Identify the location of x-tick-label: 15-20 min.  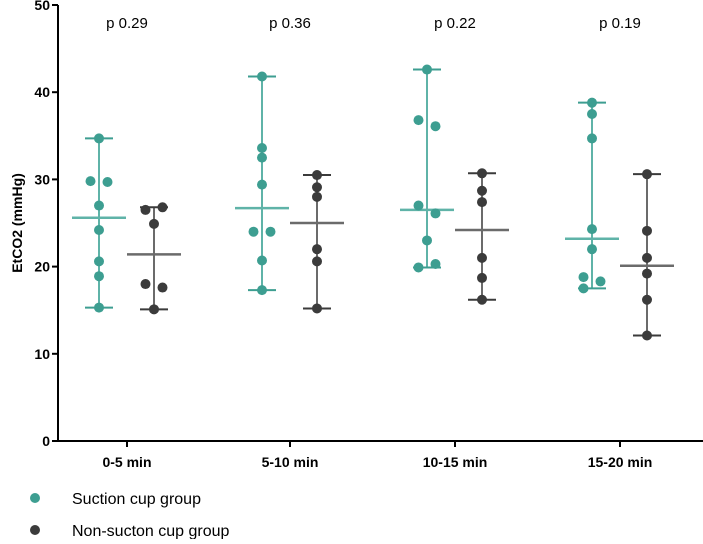
(620, 462).